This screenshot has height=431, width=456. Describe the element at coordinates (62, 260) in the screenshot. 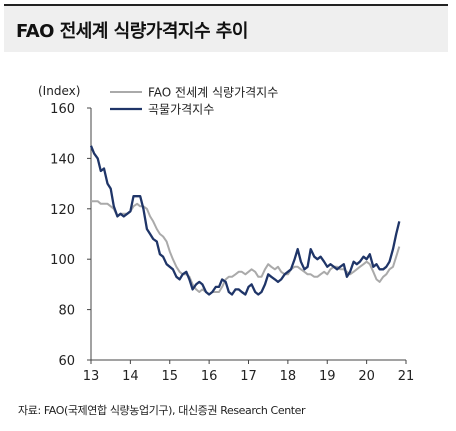

I see `y-tick-label: 100` at that location.